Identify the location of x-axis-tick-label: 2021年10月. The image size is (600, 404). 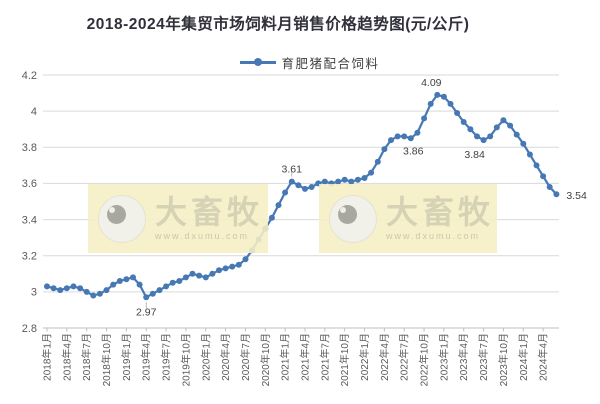
(344, 359).